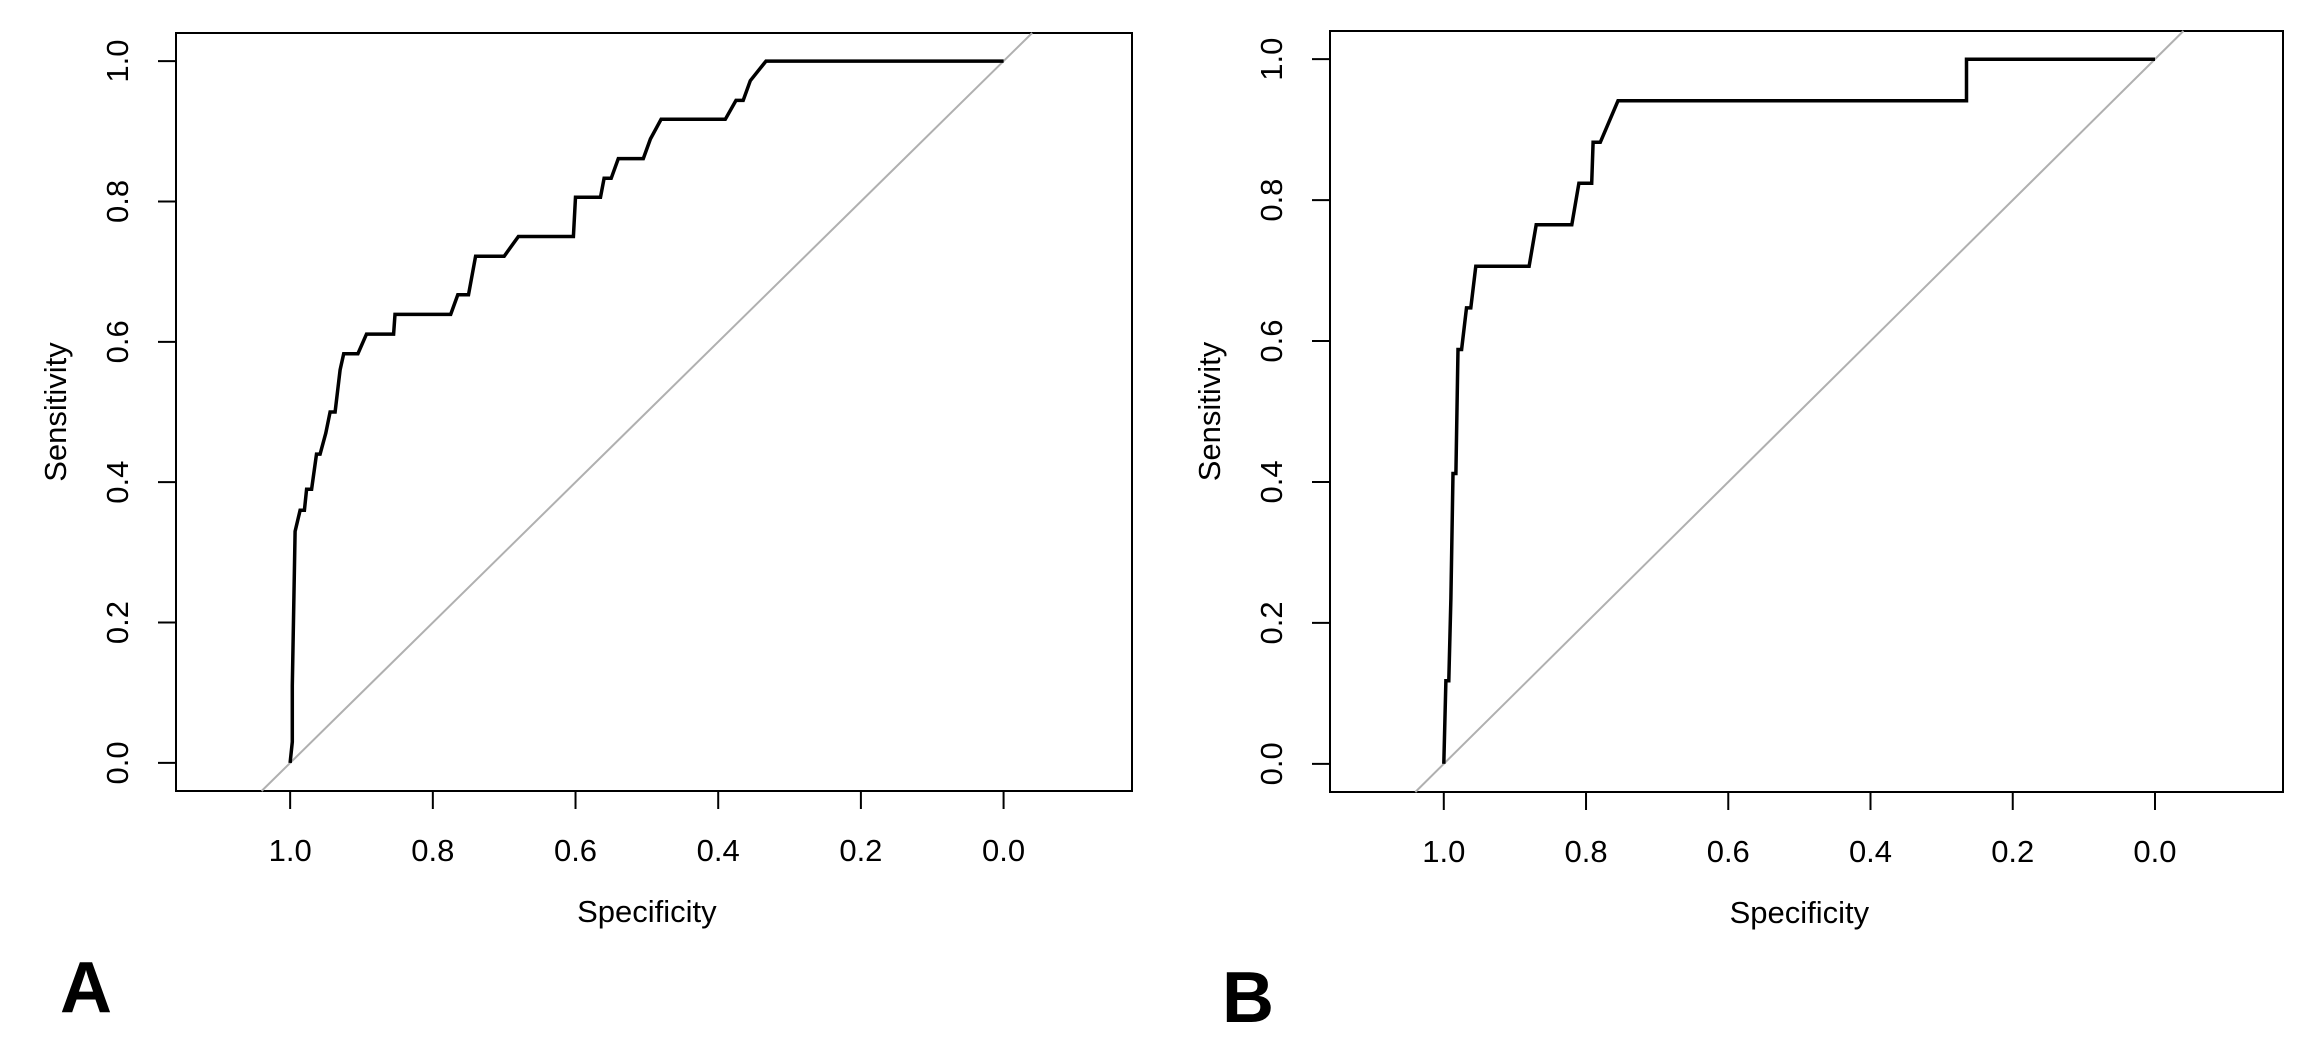 This screenshot has width=2315, height=1052. What do you see at coordinates (1799, 830) in the screenshot?
I see `panel-b-x-axis: 1.0 0.8 0.6 0.4 0.2 0.0` at bounding box center [1799, 830].